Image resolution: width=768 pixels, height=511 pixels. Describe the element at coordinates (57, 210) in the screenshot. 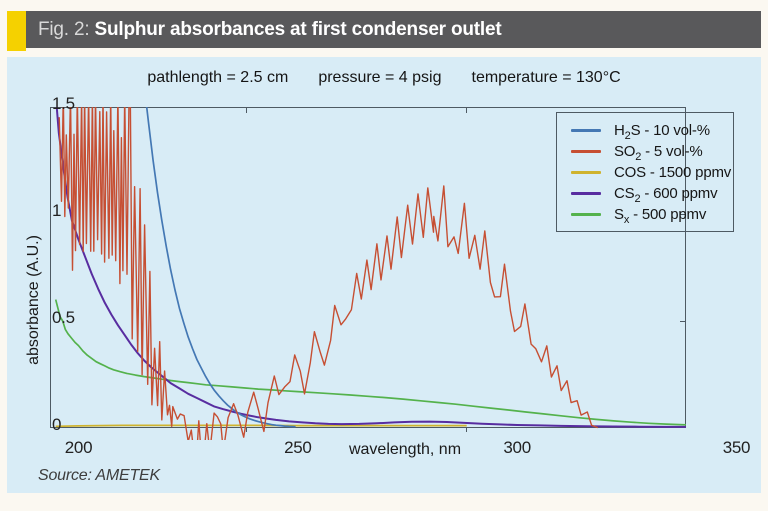

I see `y-tick-label: 1` at that location.